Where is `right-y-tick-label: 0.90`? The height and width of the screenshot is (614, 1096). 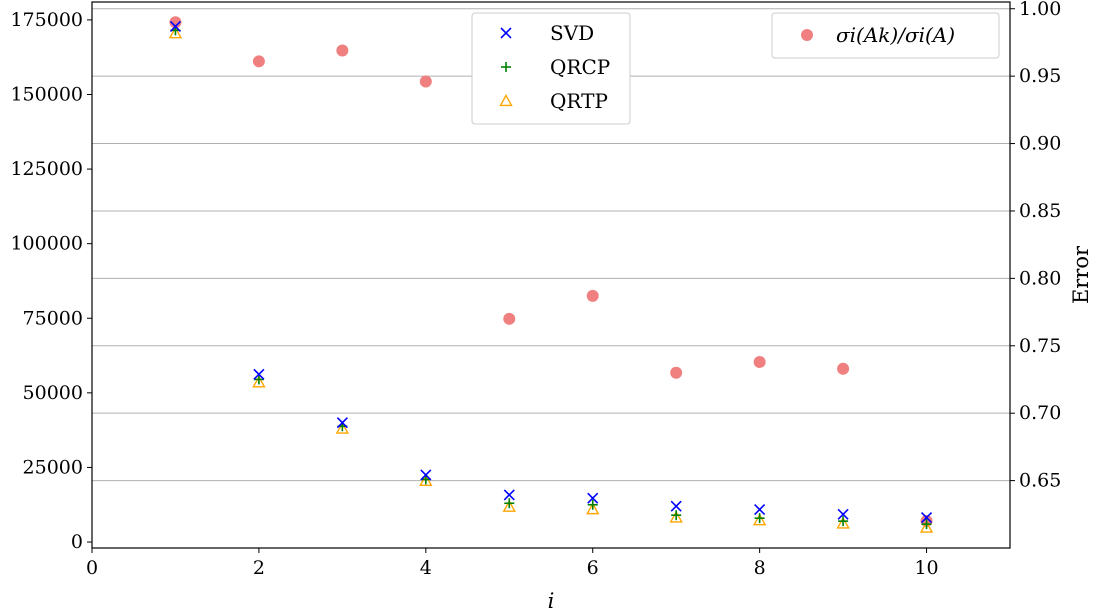 right-y-tick-label: 0.90 is located at coordinates (1040, 144).